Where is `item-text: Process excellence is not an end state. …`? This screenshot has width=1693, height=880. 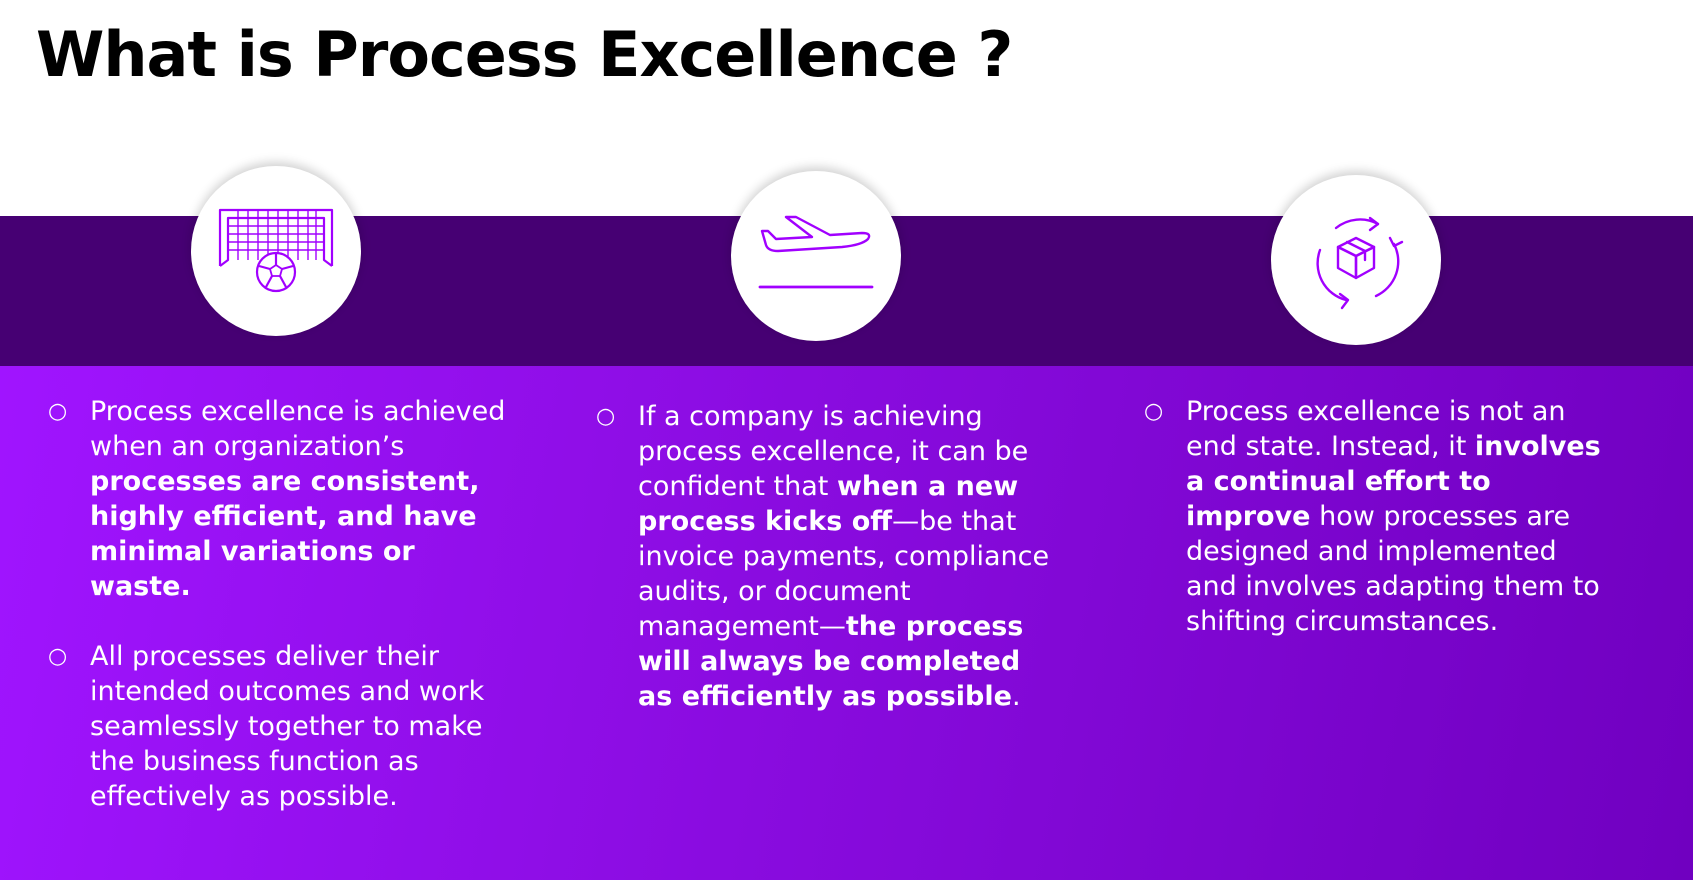 item-text: Process excellence is not an end state. … is located at coordinates (1393, 516).